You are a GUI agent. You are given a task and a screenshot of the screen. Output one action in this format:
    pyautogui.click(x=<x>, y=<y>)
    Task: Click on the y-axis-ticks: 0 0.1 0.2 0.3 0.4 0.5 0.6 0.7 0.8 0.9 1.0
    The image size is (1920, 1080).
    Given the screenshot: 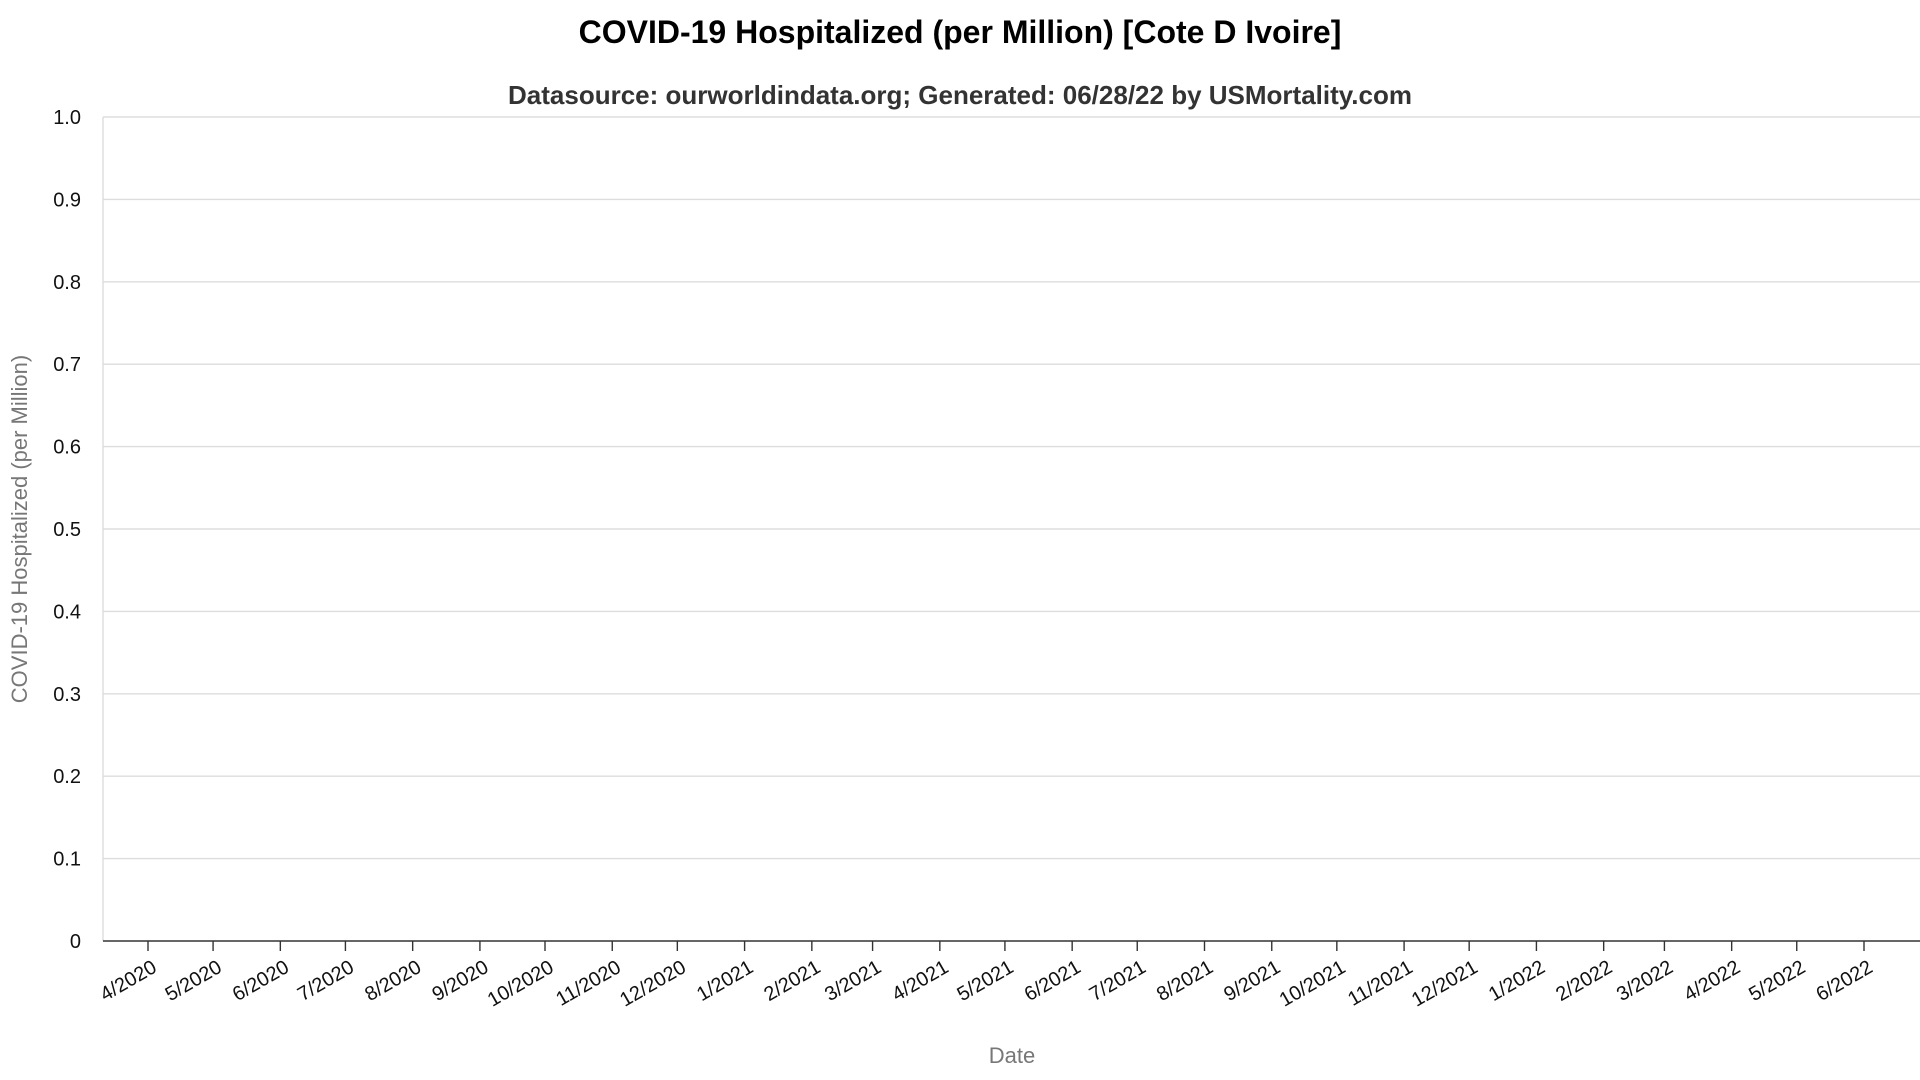 What is the action you would take?
    pyautogui.click(x=67, y=530)
    